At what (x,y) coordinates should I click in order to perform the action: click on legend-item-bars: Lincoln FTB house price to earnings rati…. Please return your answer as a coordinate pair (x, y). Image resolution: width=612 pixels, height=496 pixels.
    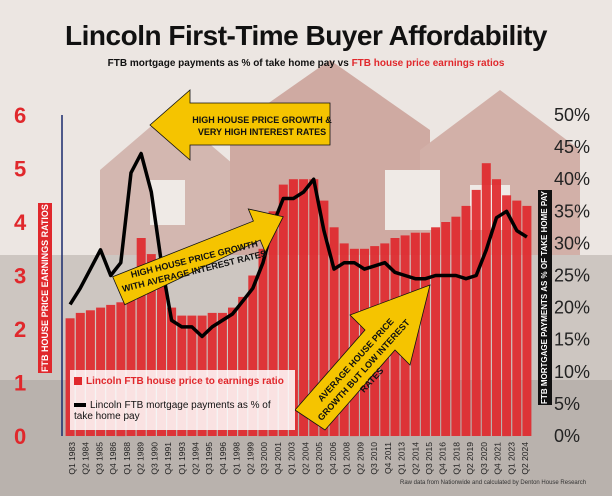
    Looking at the image, I should click on (182, 381).